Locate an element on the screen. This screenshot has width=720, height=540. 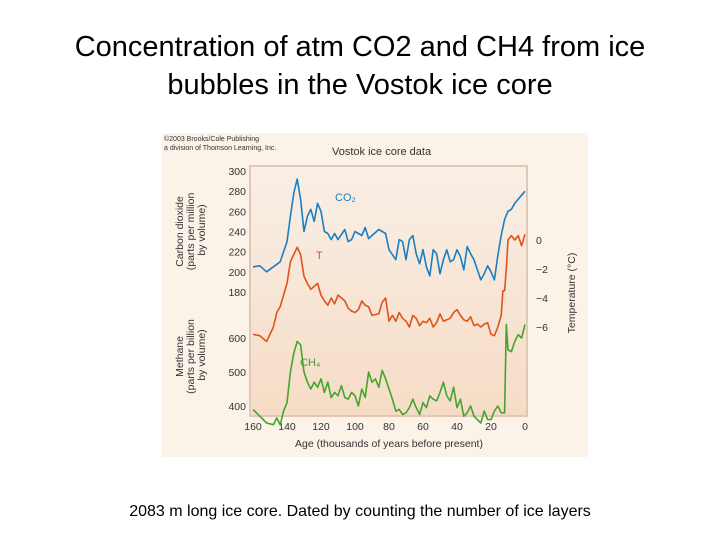
co2-tick-label: 200 is located at coordinates (237, 273).